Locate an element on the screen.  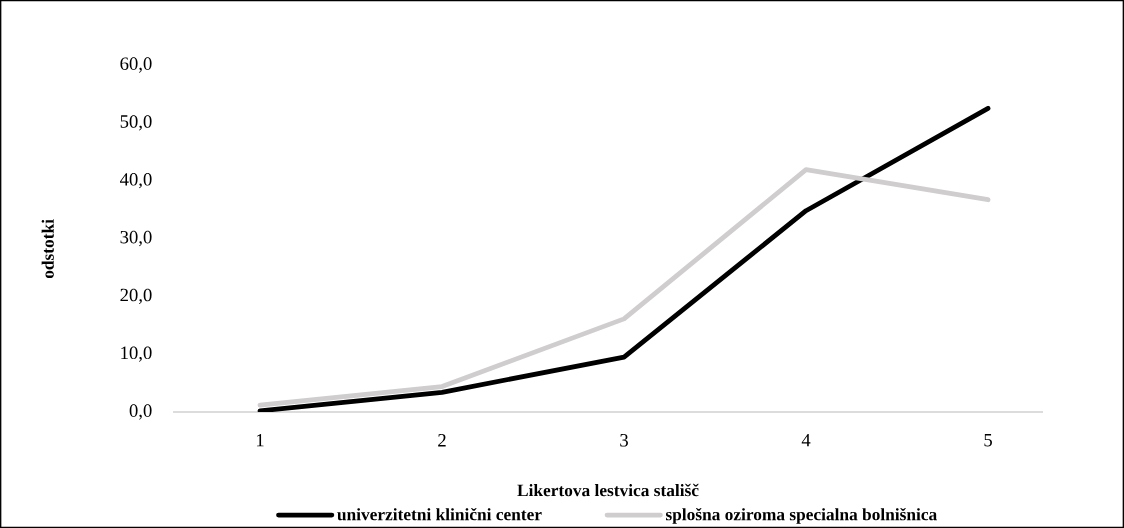
y-tick-label: 50,0 is located at coordinates (136, 123).